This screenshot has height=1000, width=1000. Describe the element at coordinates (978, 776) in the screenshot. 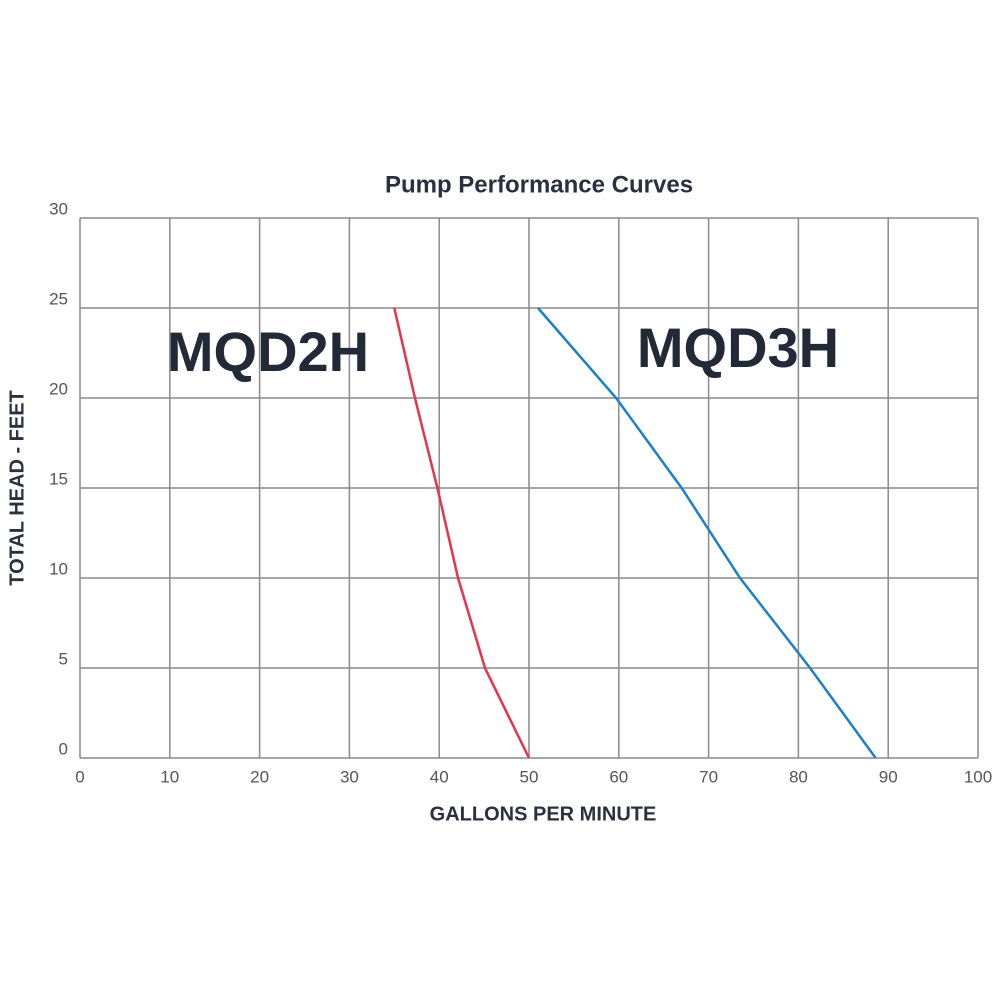

I see `x-tick-label: 100` at that location.